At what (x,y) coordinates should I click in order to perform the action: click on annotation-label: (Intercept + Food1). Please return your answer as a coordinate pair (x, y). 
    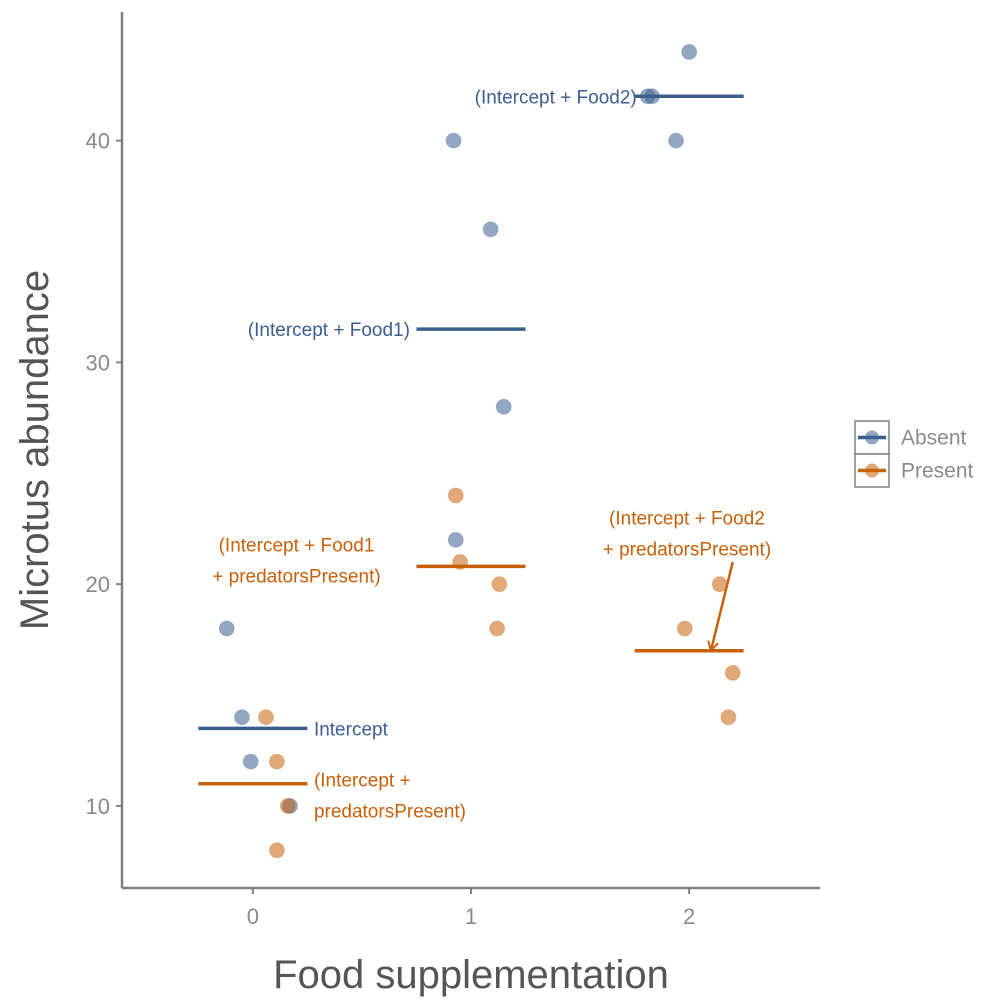
    Looking at the image, I should click on (329, 330).